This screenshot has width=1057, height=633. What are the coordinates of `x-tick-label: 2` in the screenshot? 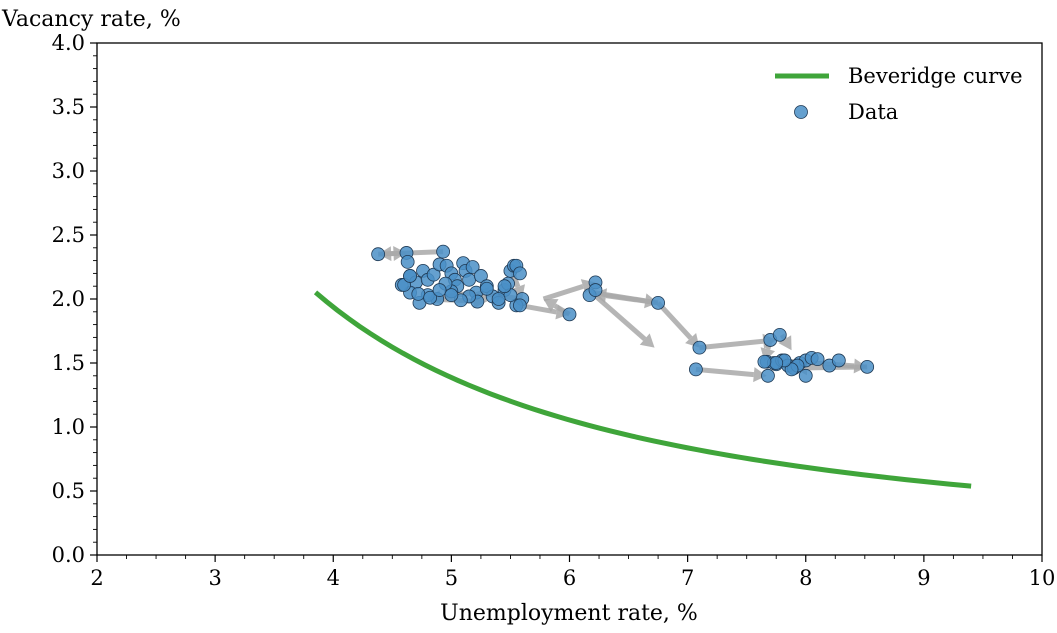 It's located at (96, 578).